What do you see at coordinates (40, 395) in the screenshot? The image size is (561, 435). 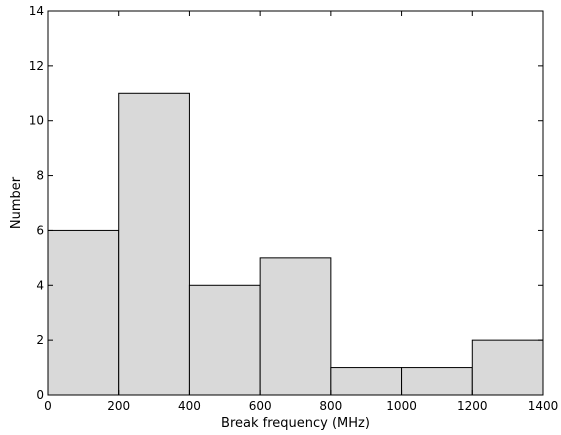 I see `y-tick-label: 0` at bounding box center [40, 395].